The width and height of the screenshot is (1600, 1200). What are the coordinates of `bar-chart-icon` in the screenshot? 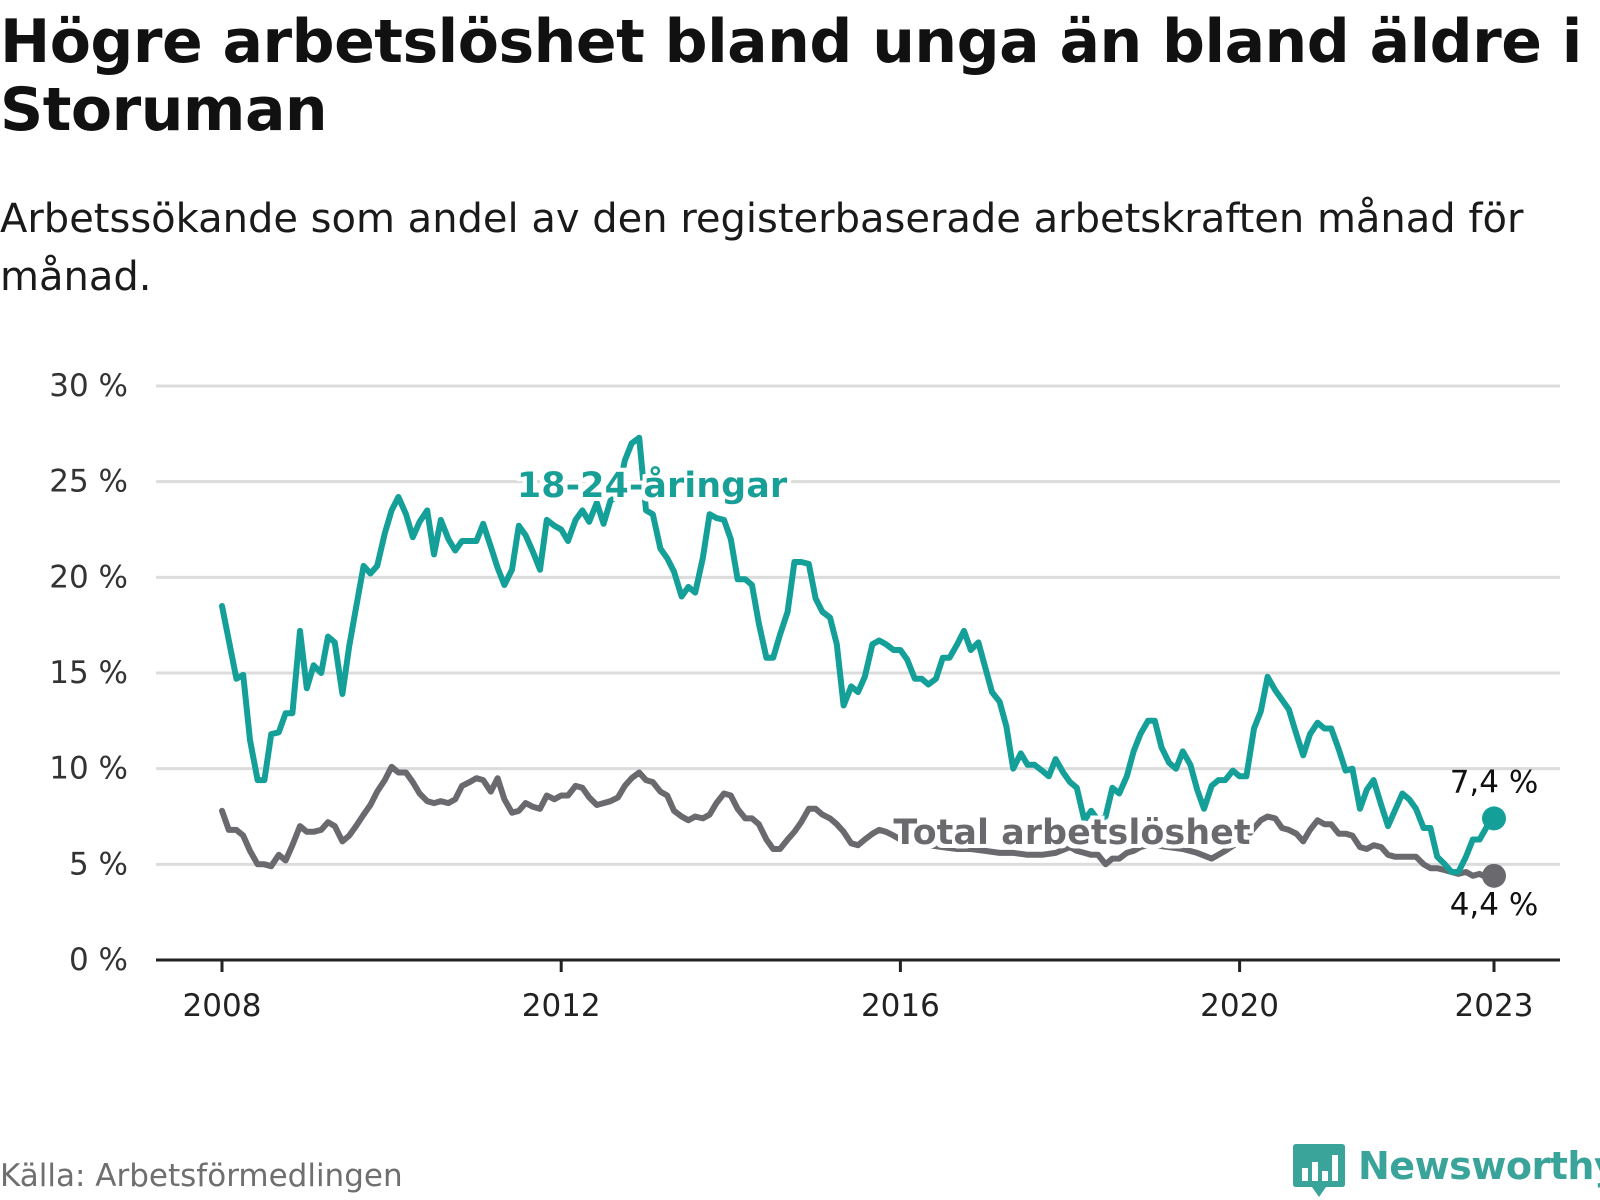 It's located at (1319, 1170).